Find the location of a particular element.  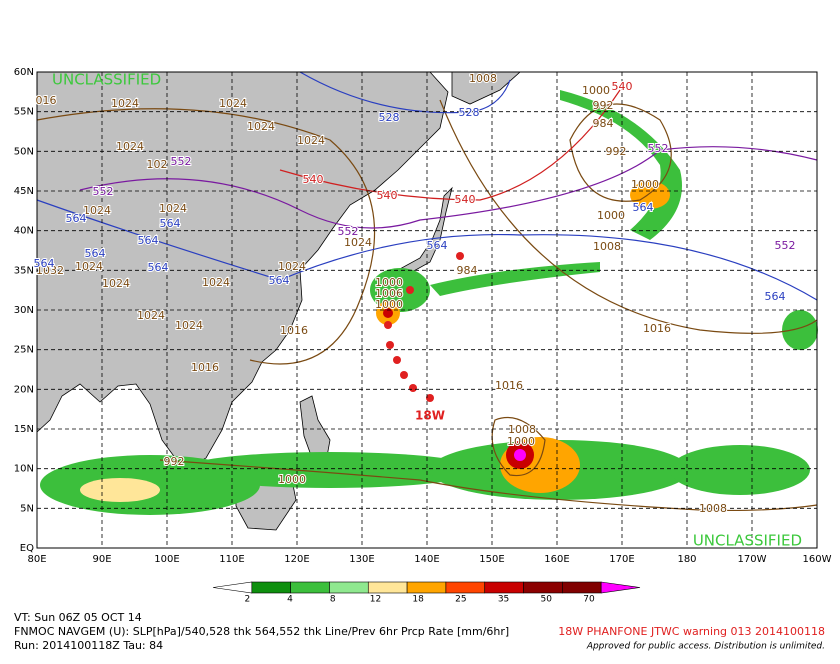

lat-label: 5N is located at coordinates (27, 508).